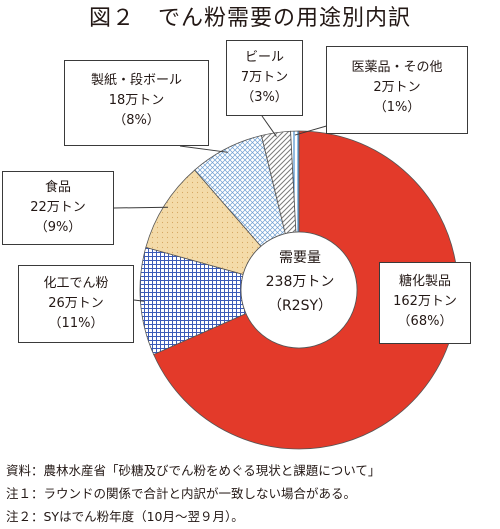 Image resolution: width=500 pixels, height=529 pixels. Describe the element at coordinates (76, 323) in the screenshot. I see `label-percent: （11%）` at that location.